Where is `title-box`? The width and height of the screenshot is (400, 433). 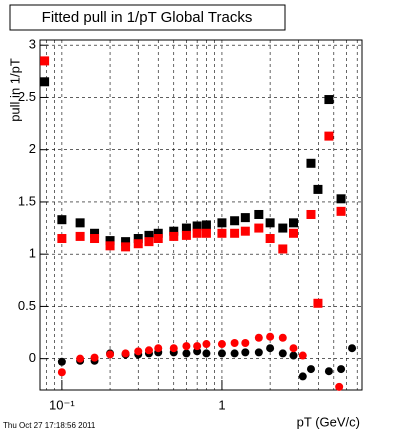 title-box is located at coordinates (147, 17).